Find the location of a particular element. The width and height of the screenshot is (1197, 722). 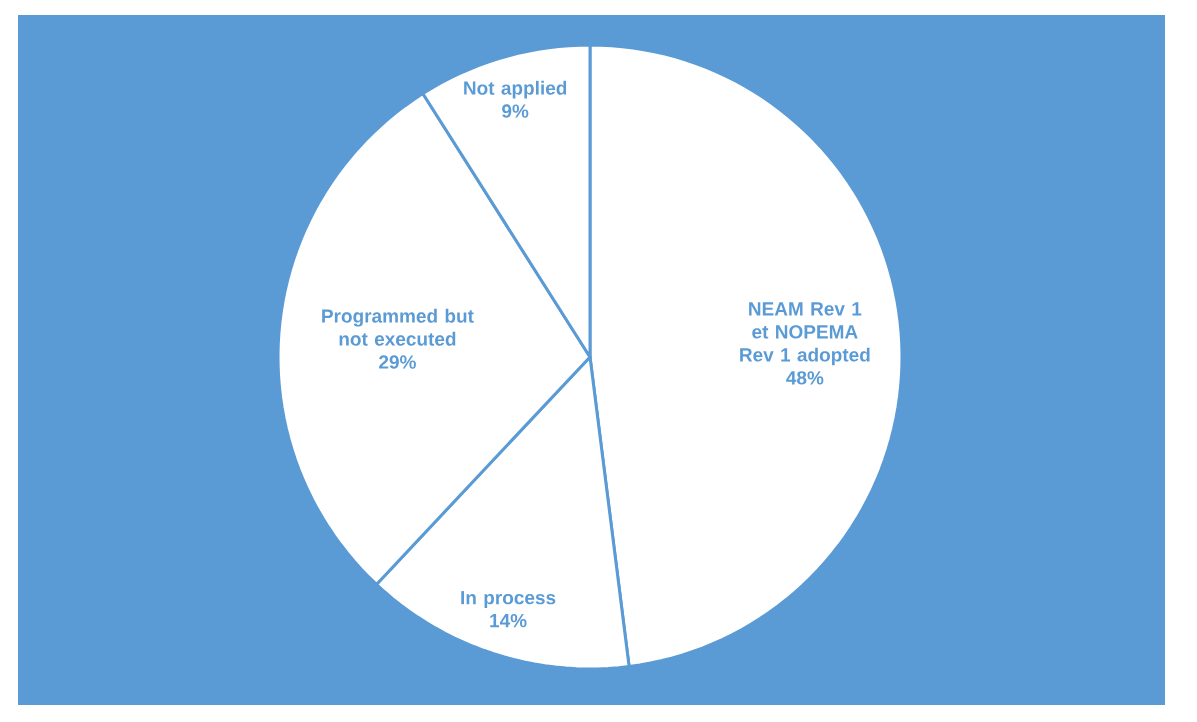

data-label: 29% is located at coordinates (397, 362).